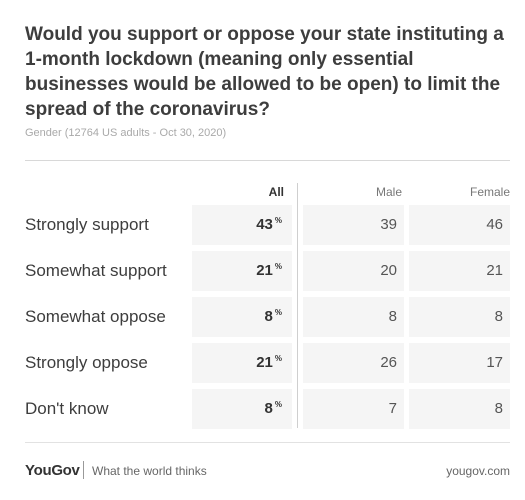  Describe the element at coordinates (267, 442) in the screenshot. I see `bottom-divider` at that location.